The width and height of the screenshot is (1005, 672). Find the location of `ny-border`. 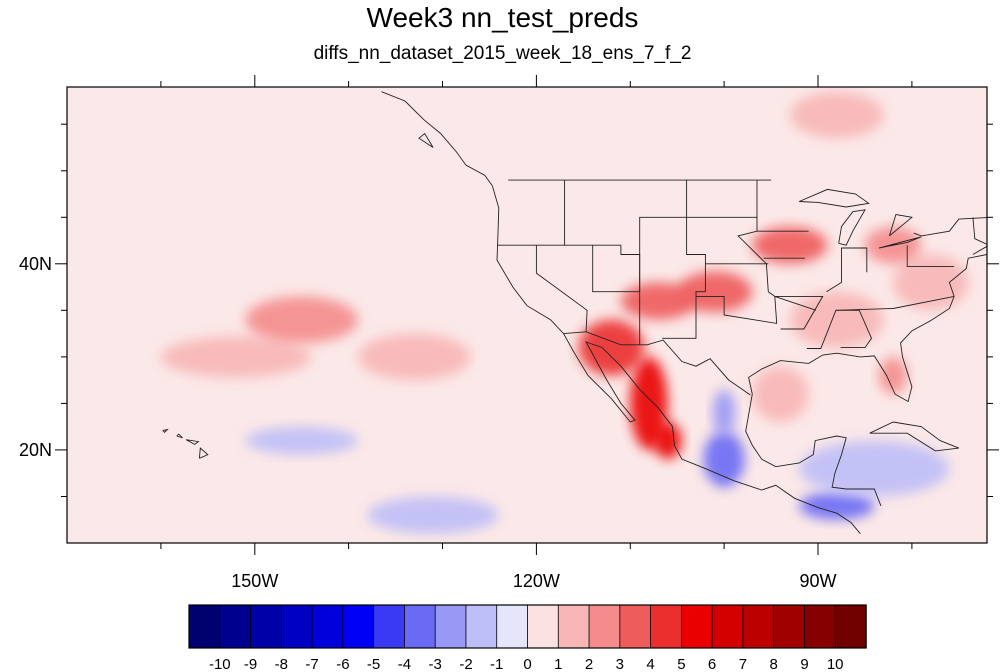

ny-border is located at coordinates (950, 227).